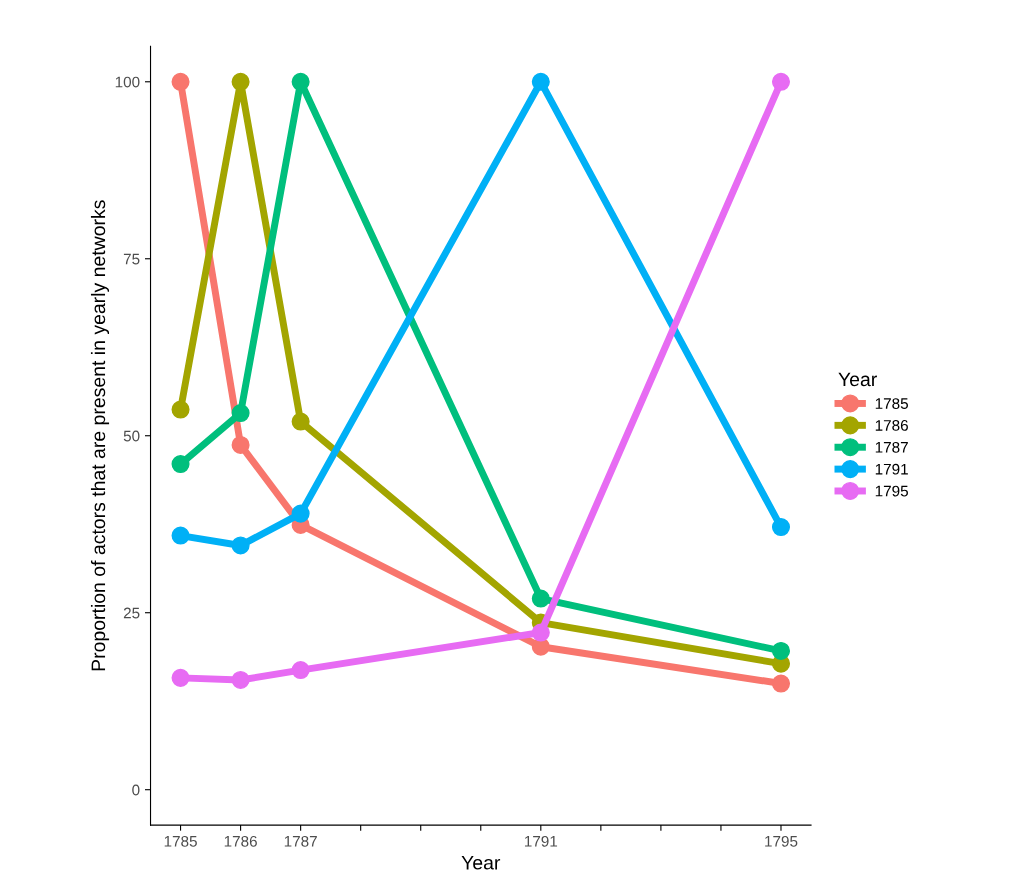  Describe the element at coordinates (180, 841) in the screenshot. I see `x-tick-label: 1785` at that location.